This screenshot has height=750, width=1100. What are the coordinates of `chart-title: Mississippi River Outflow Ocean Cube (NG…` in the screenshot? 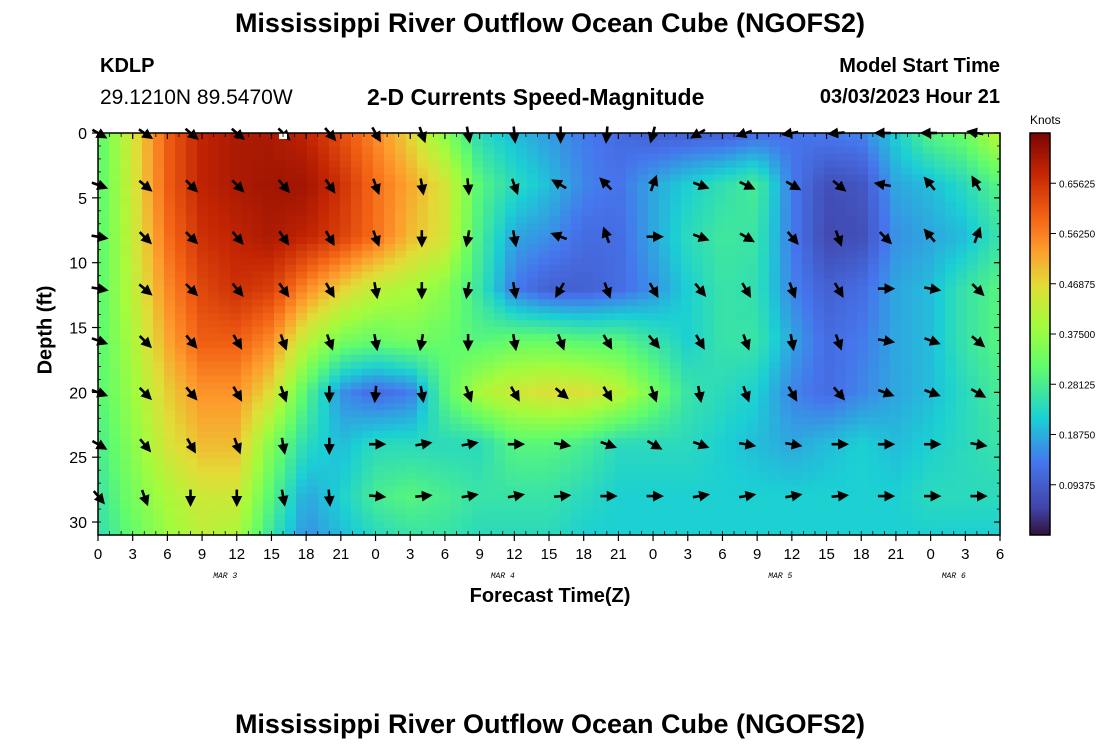 It's located at (550, 23).